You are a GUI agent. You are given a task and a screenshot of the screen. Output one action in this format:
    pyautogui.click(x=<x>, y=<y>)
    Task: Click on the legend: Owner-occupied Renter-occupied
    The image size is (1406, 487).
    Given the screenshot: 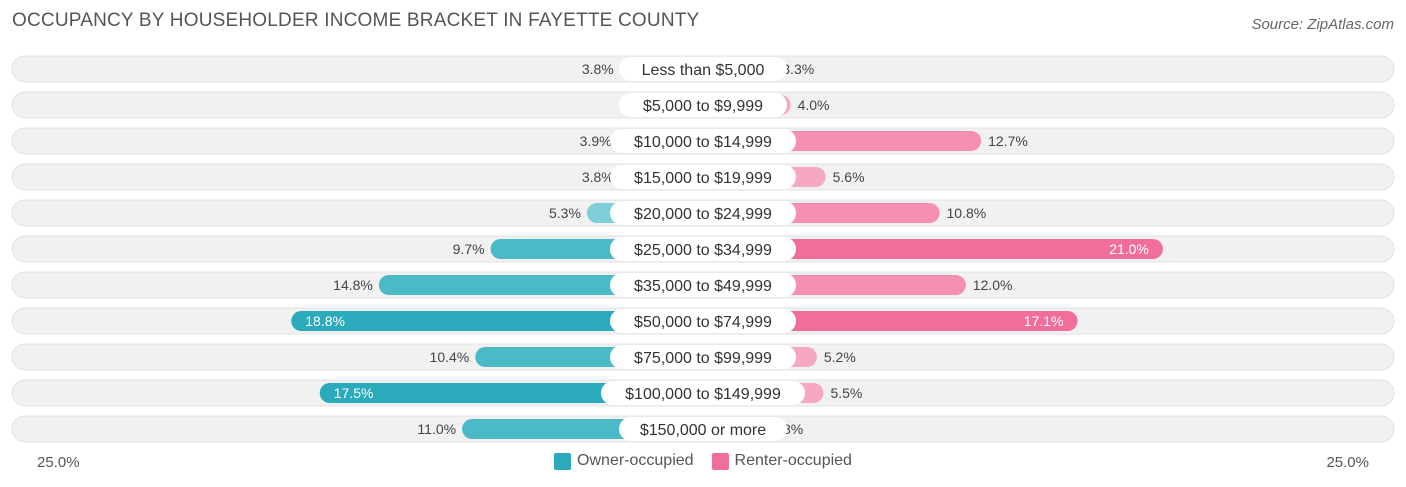 What is the action you would take?
    pyautogui.click(x=703, y=461)
    